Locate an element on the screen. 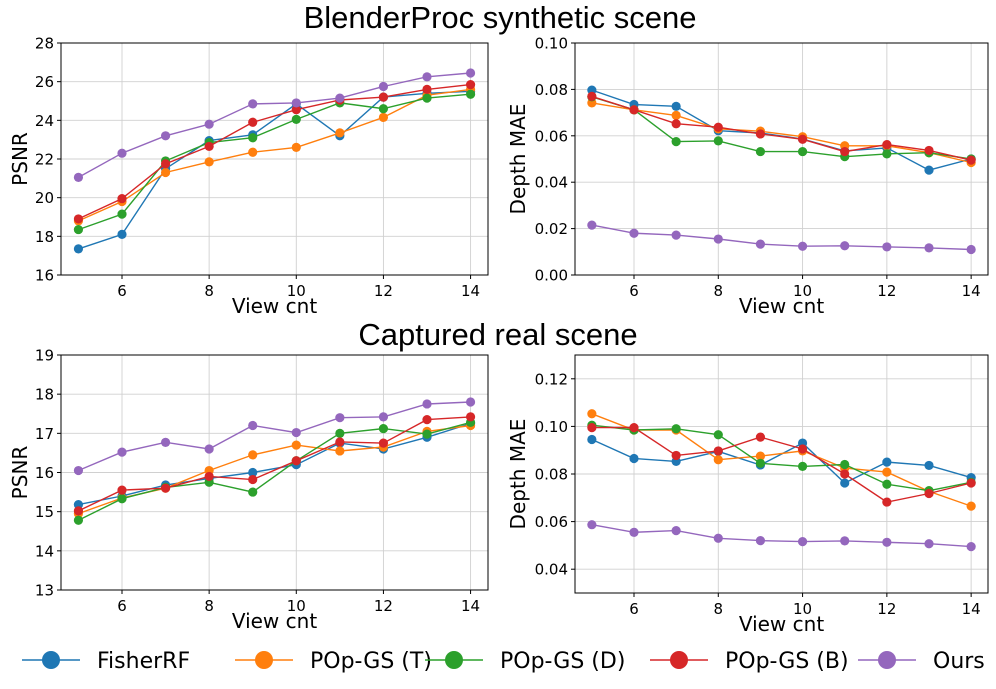 Image resolution: width=996 pixels, height=689 pixels. axes-frame is located at coordinates (781, 159).